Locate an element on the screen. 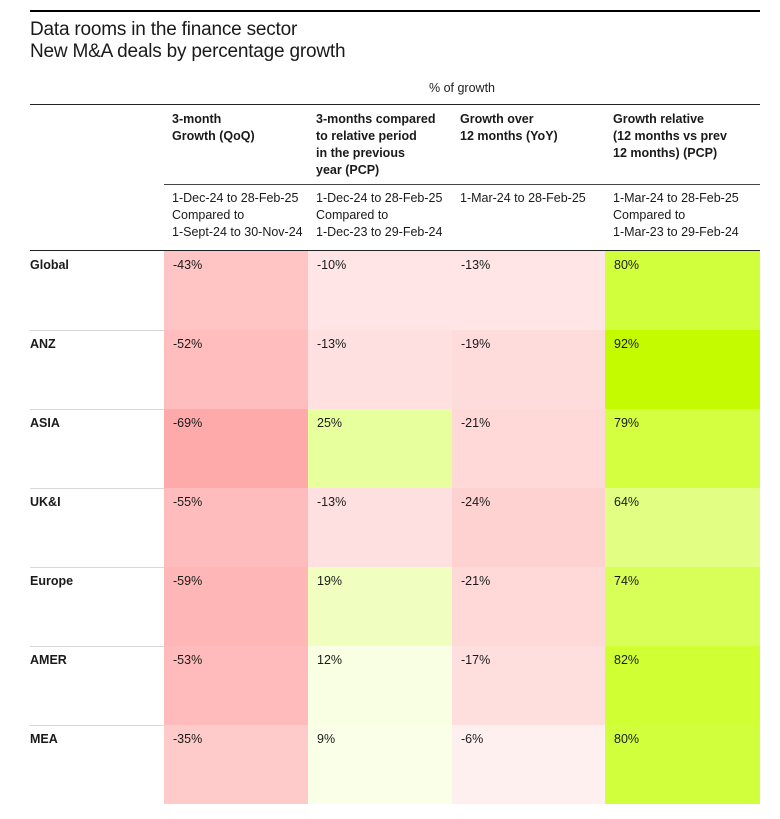 The height and width of the screenshot is (819, 780). column-header-line: year (PCP) is located at coordinates (348, 170).